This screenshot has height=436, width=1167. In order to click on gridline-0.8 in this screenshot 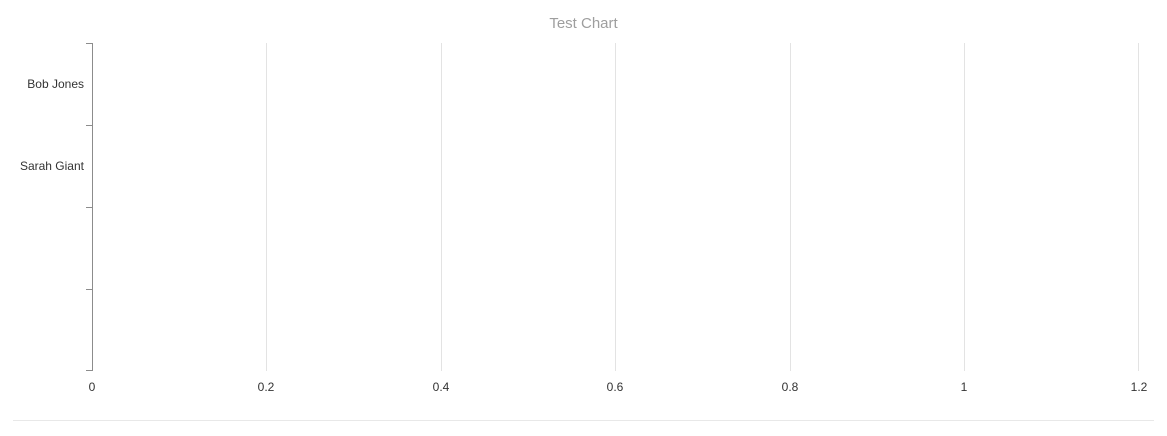, I will do `click(790, 207)`.